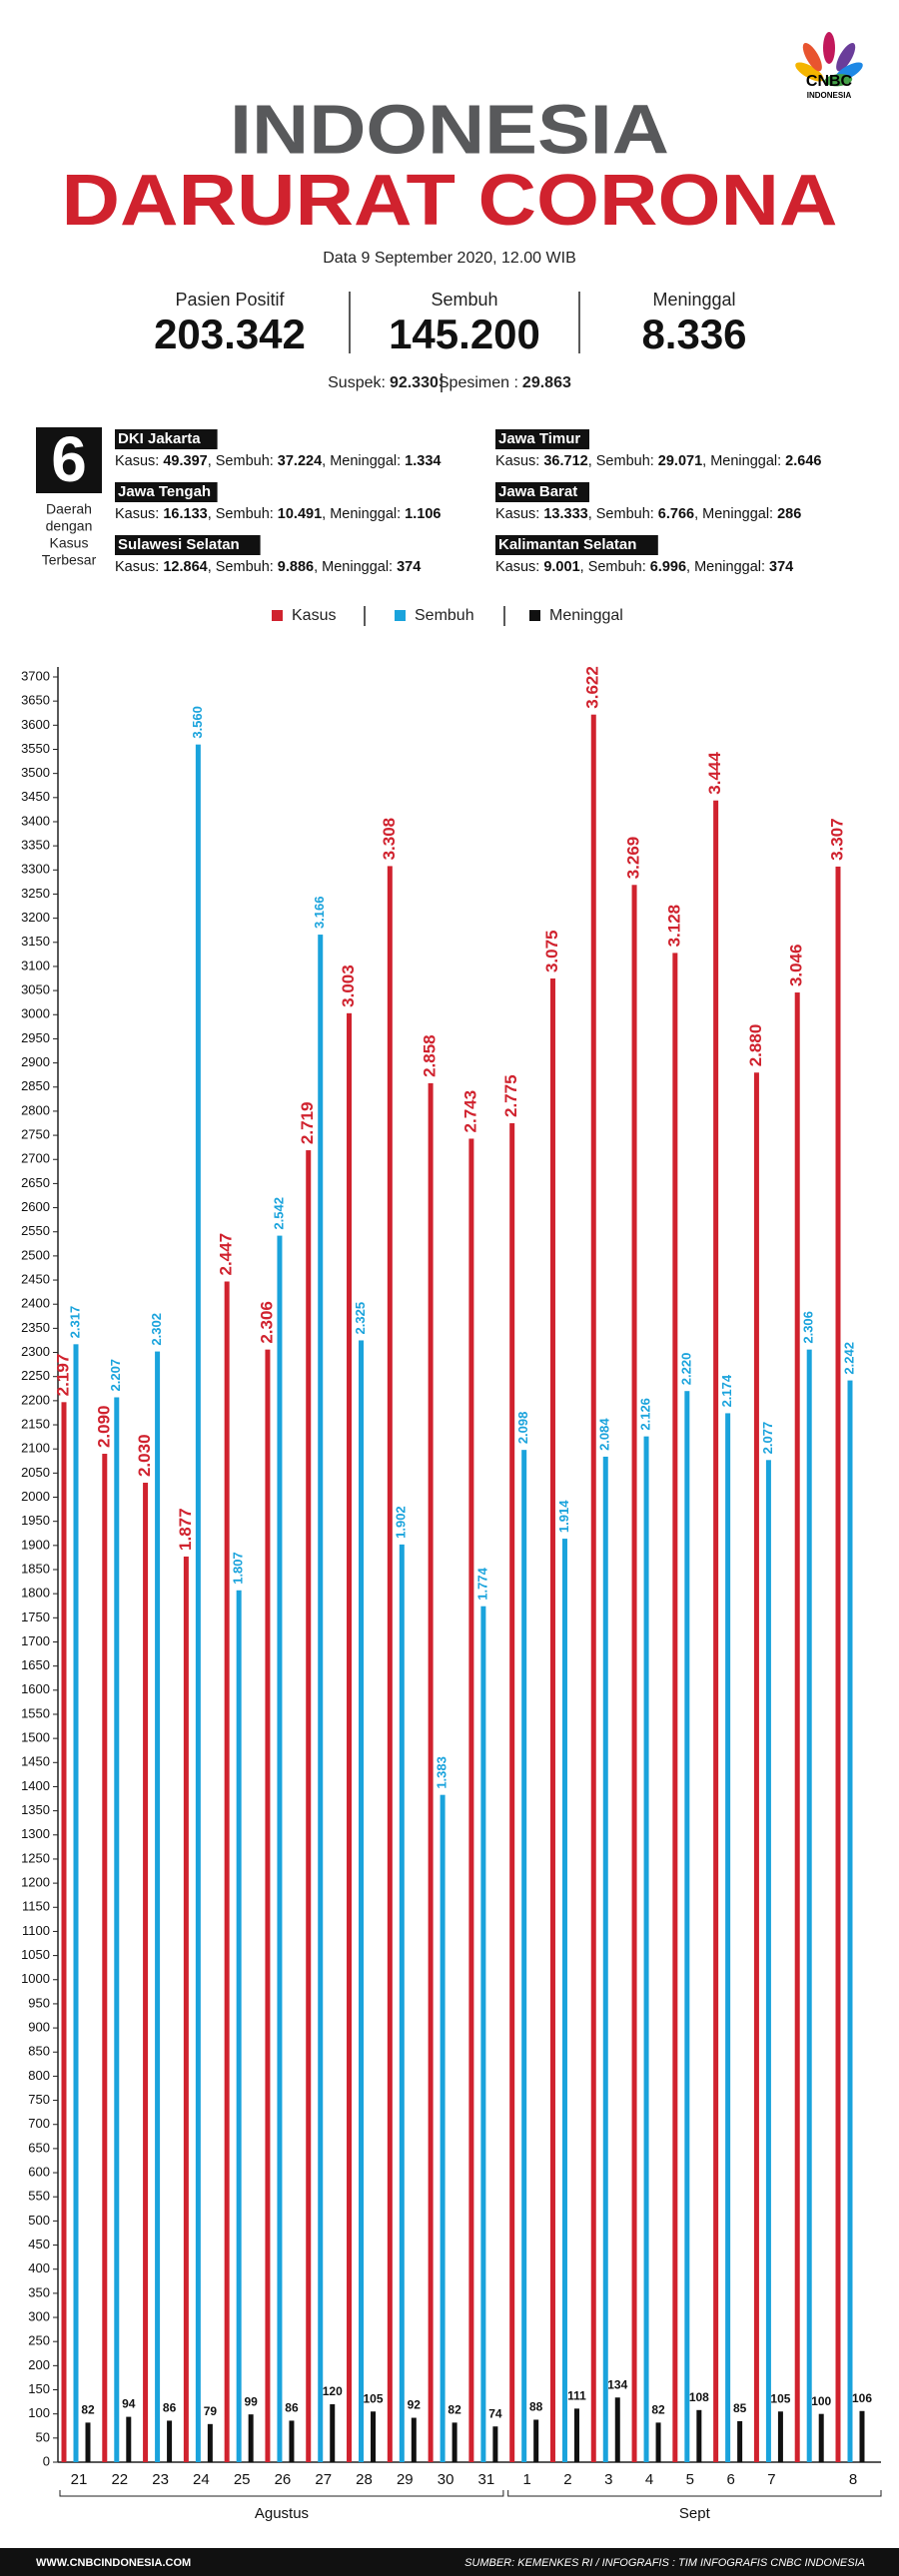 Image resolution: width=899 pixels, height=2576 pixels. Describe the element at coordinates (536, 2407) in the screenshot. I see `value-label: 88` at that location.